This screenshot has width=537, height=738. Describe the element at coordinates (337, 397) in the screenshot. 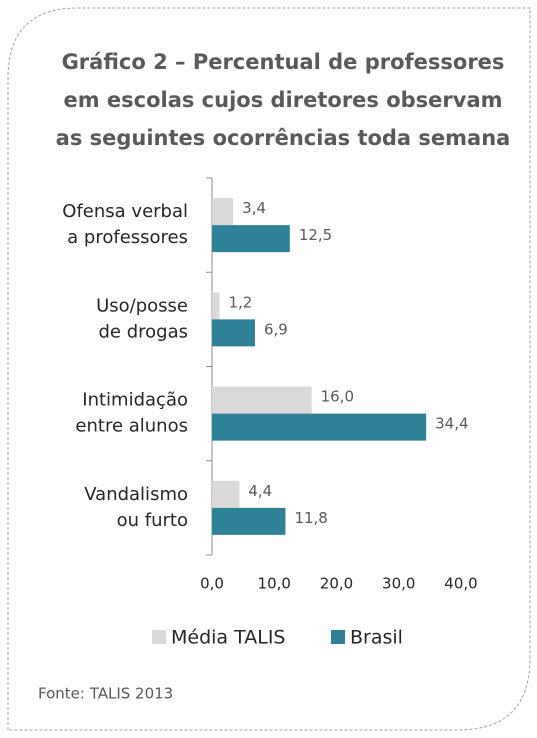

I see `value-label: 16,0` at that location.